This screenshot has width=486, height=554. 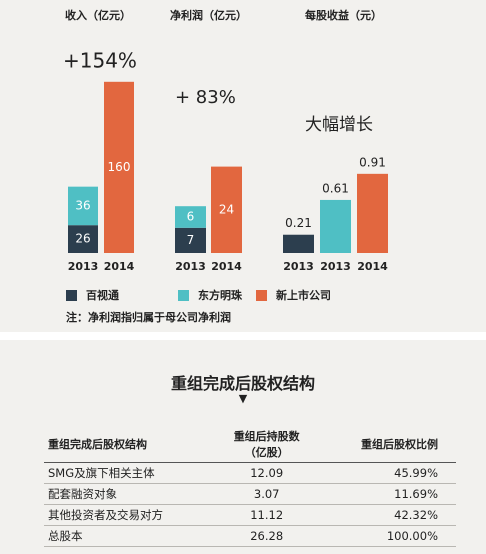 What do you see at coordinates (98, 15) in the screenshot?
I see `chart-title: 收入（亿元）` at bounding box center [98, 15].